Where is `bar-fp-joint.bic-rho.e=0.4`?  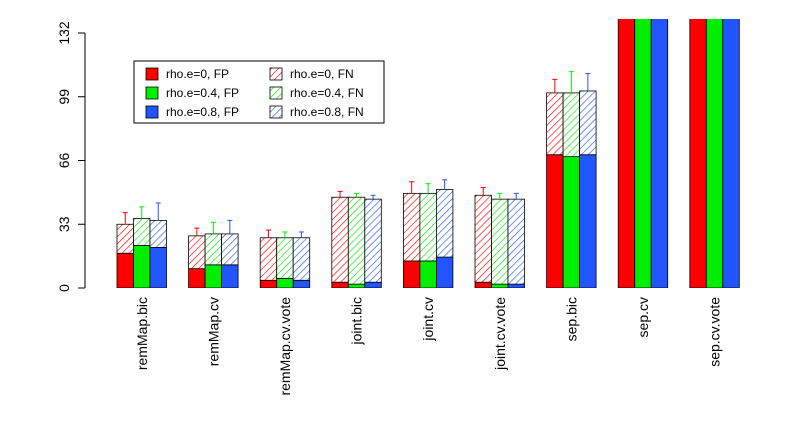 bar-fp-joint.bic-rho.e=0.4 is located at coordinates (356, 285).